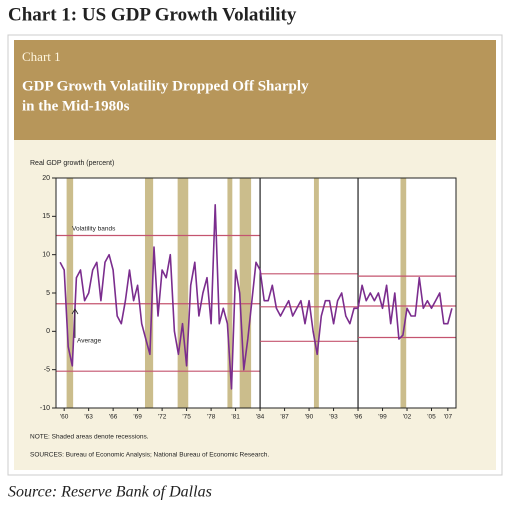  I want to click on x-tick-label: '93, so click(333, 417).